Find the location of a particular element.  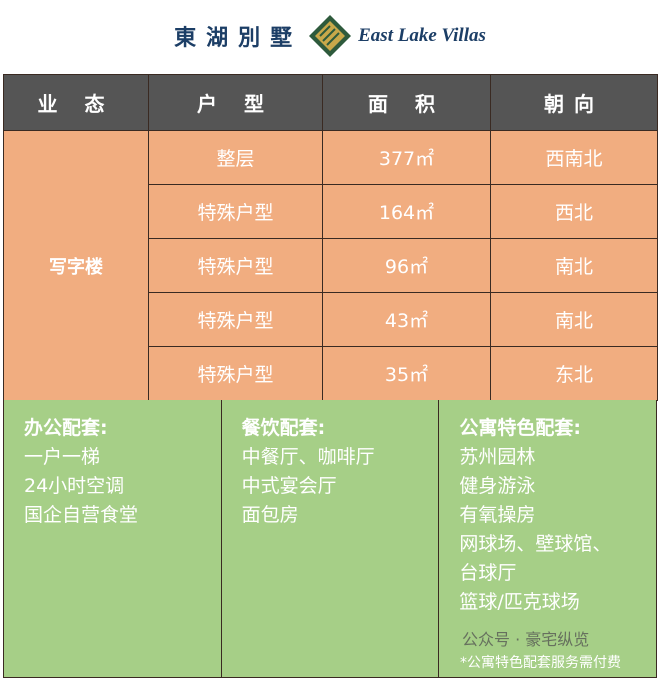

table-row: 特殊户型 164㎡ 西北 is located at coordinates (331, 211).